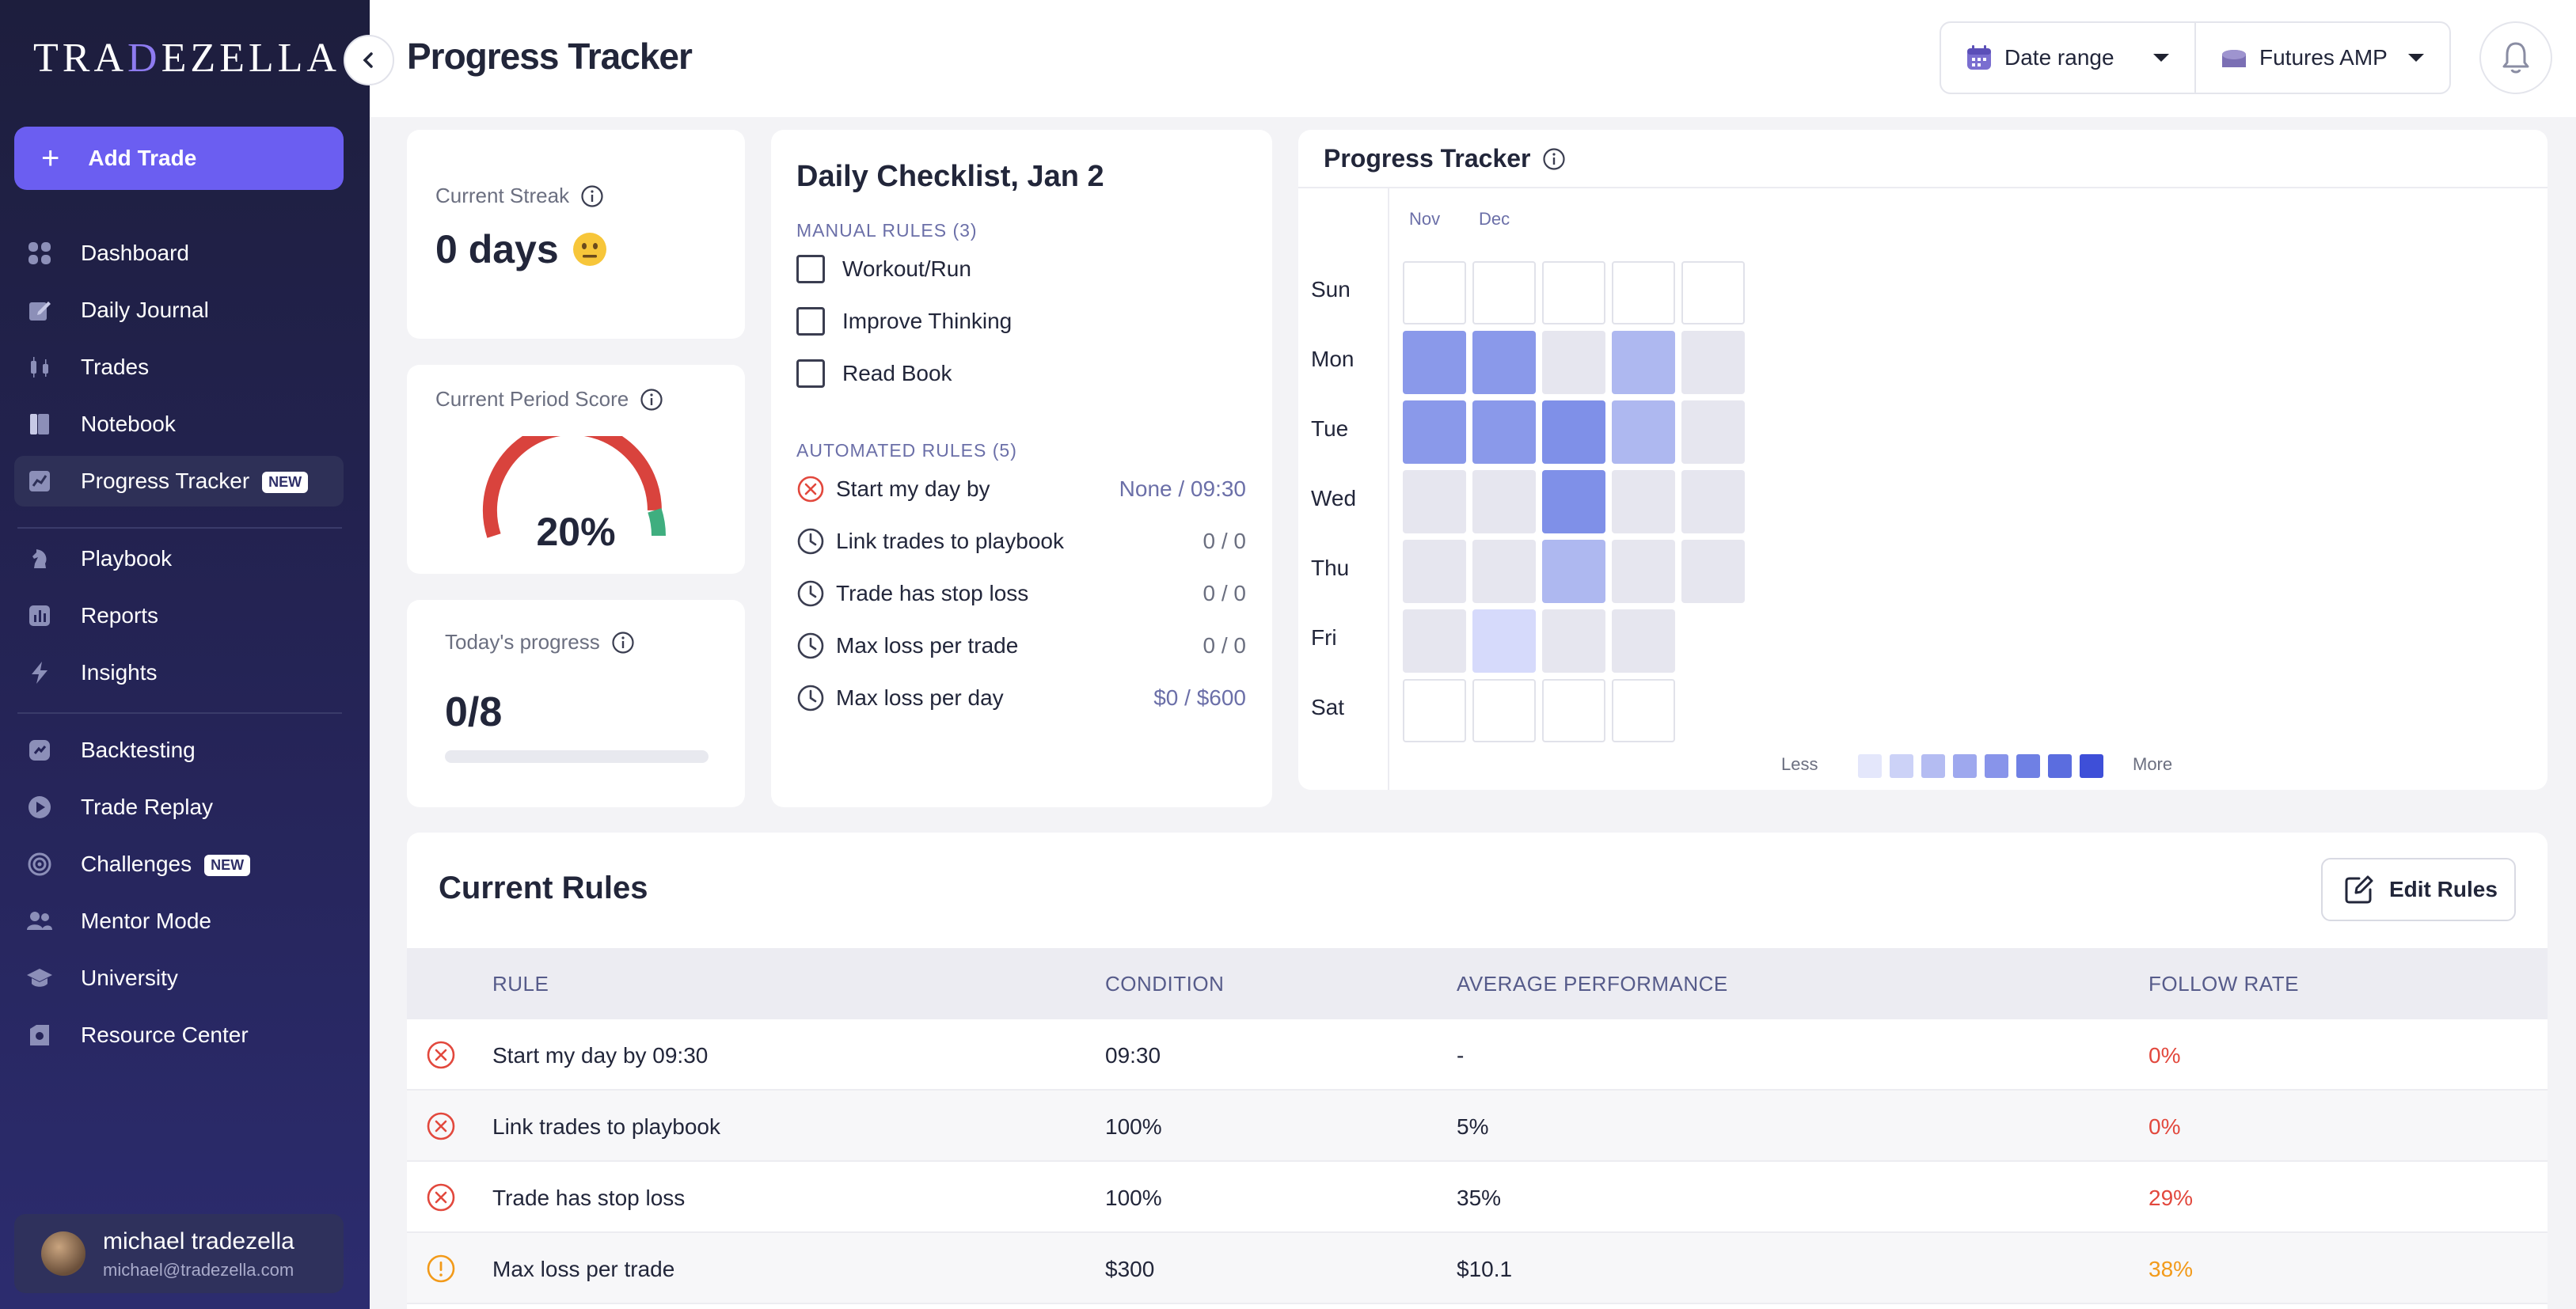 The height and width of the screenshot is (1309, 2576). Describe the element at coordinates (1997, 766) in the screenshot. I see `legend-swatch` at that location.